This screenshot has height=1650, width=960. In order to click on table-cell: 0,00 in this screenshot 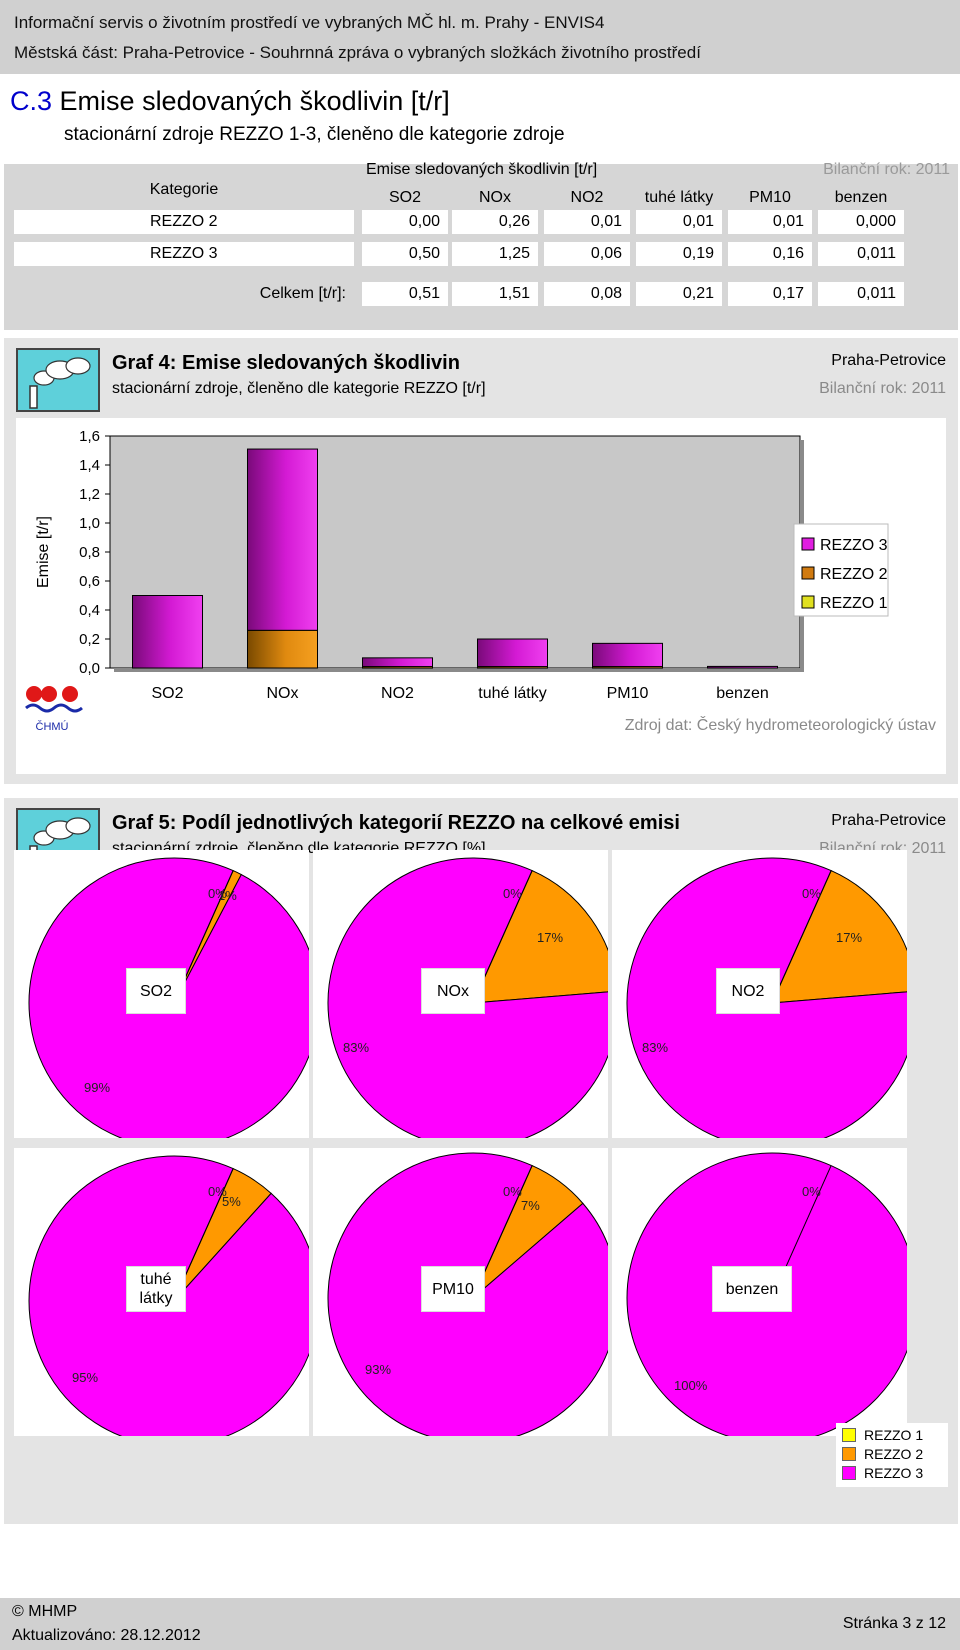, I will do `click(405, 222)`.